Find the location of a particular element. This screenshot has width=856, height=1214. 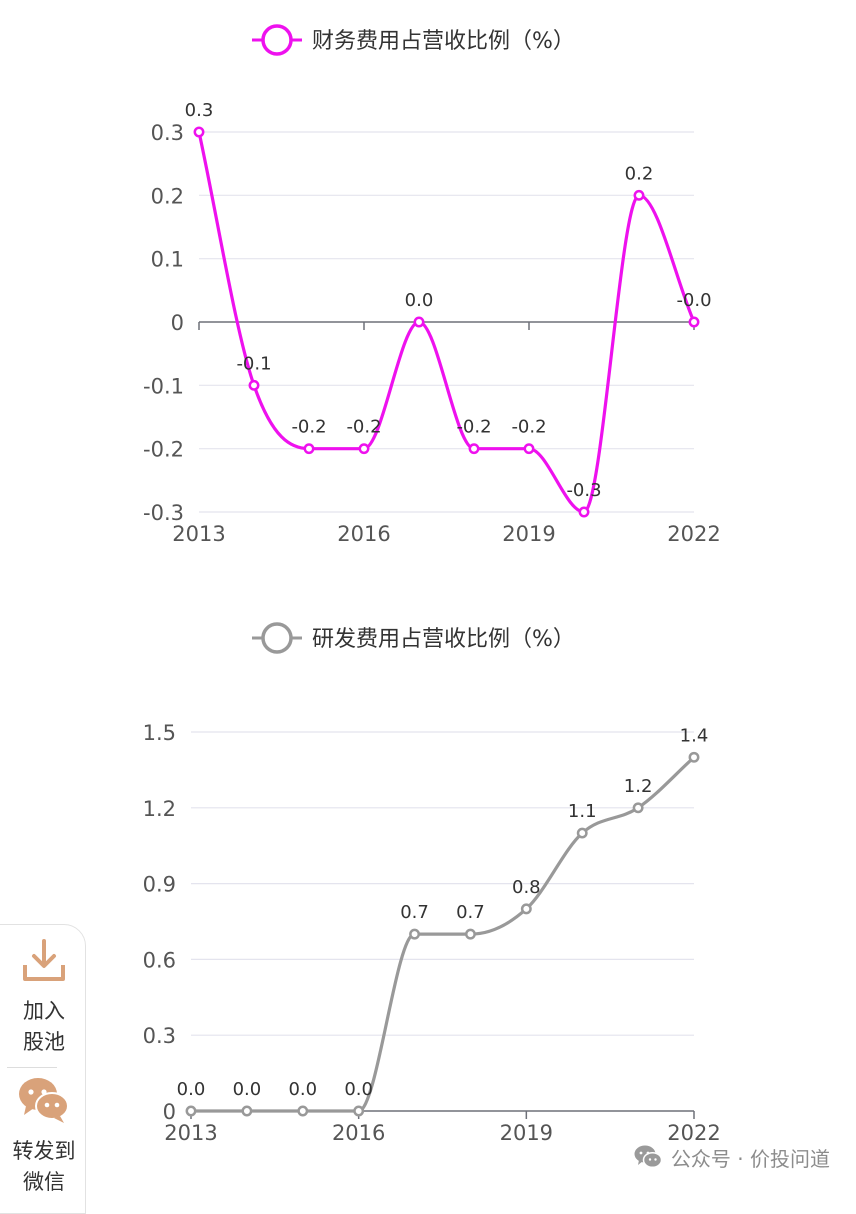

legend: 财务费用占营收比例（%） is located at coordinates (413, 40).